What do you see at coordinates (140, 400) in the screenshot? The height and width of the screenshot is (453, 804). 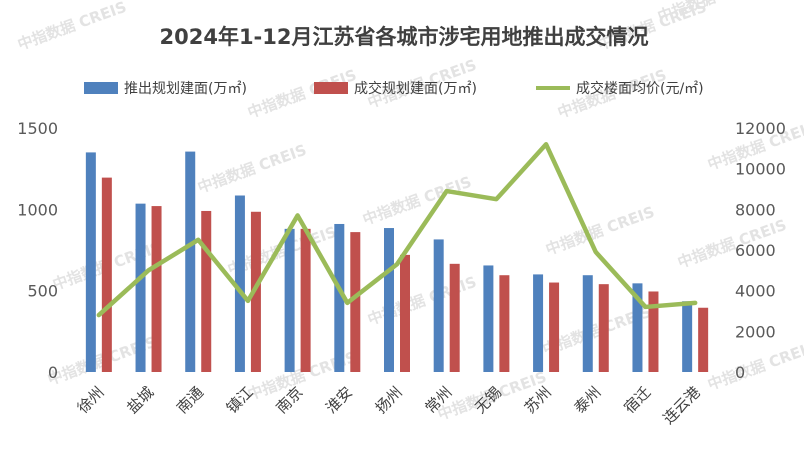 I see `category-label: 盐城` at bounding box center [140, 400].